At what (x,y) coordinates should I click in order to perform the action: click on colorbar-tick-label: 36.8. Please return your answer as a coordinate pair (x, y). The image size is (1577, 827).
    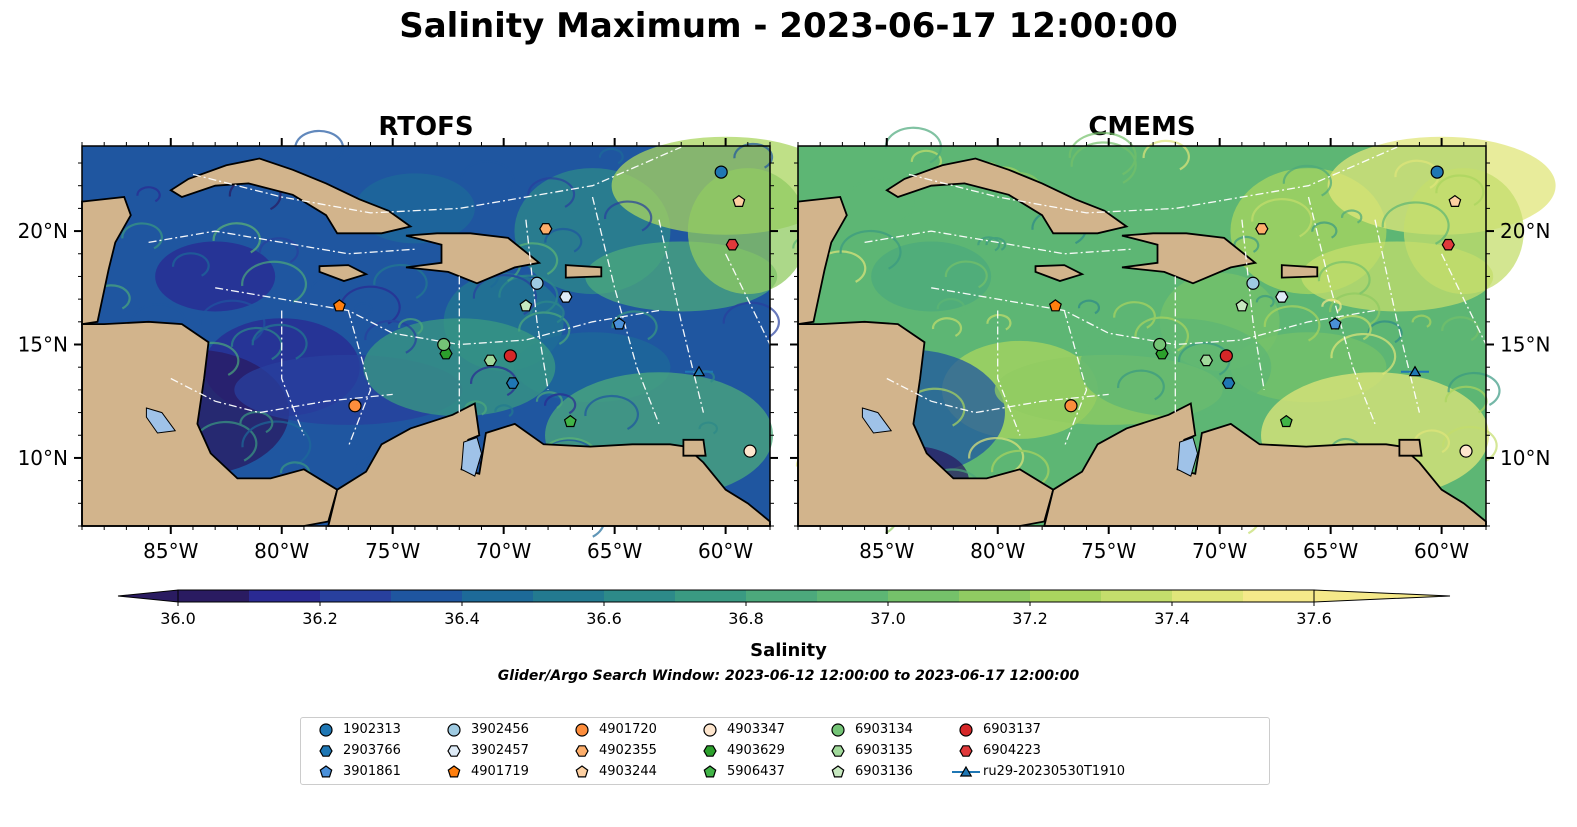
    Looking at the image, I should click on (746, 618).